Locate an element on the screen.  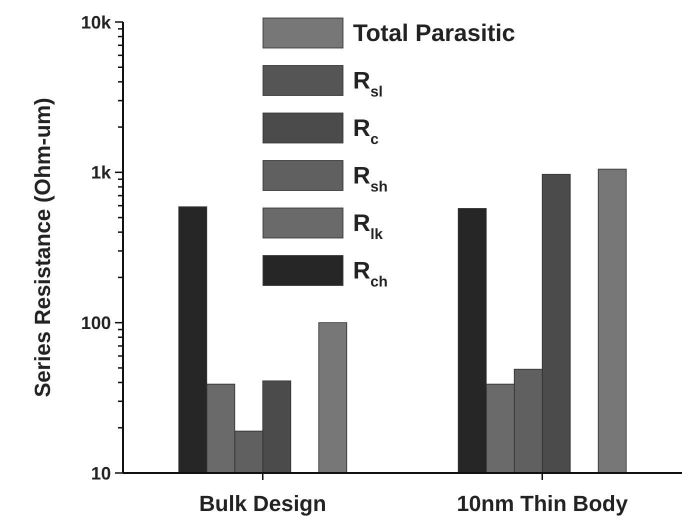
legend-label: Total Parasitic is located at coordinates (434, 33).